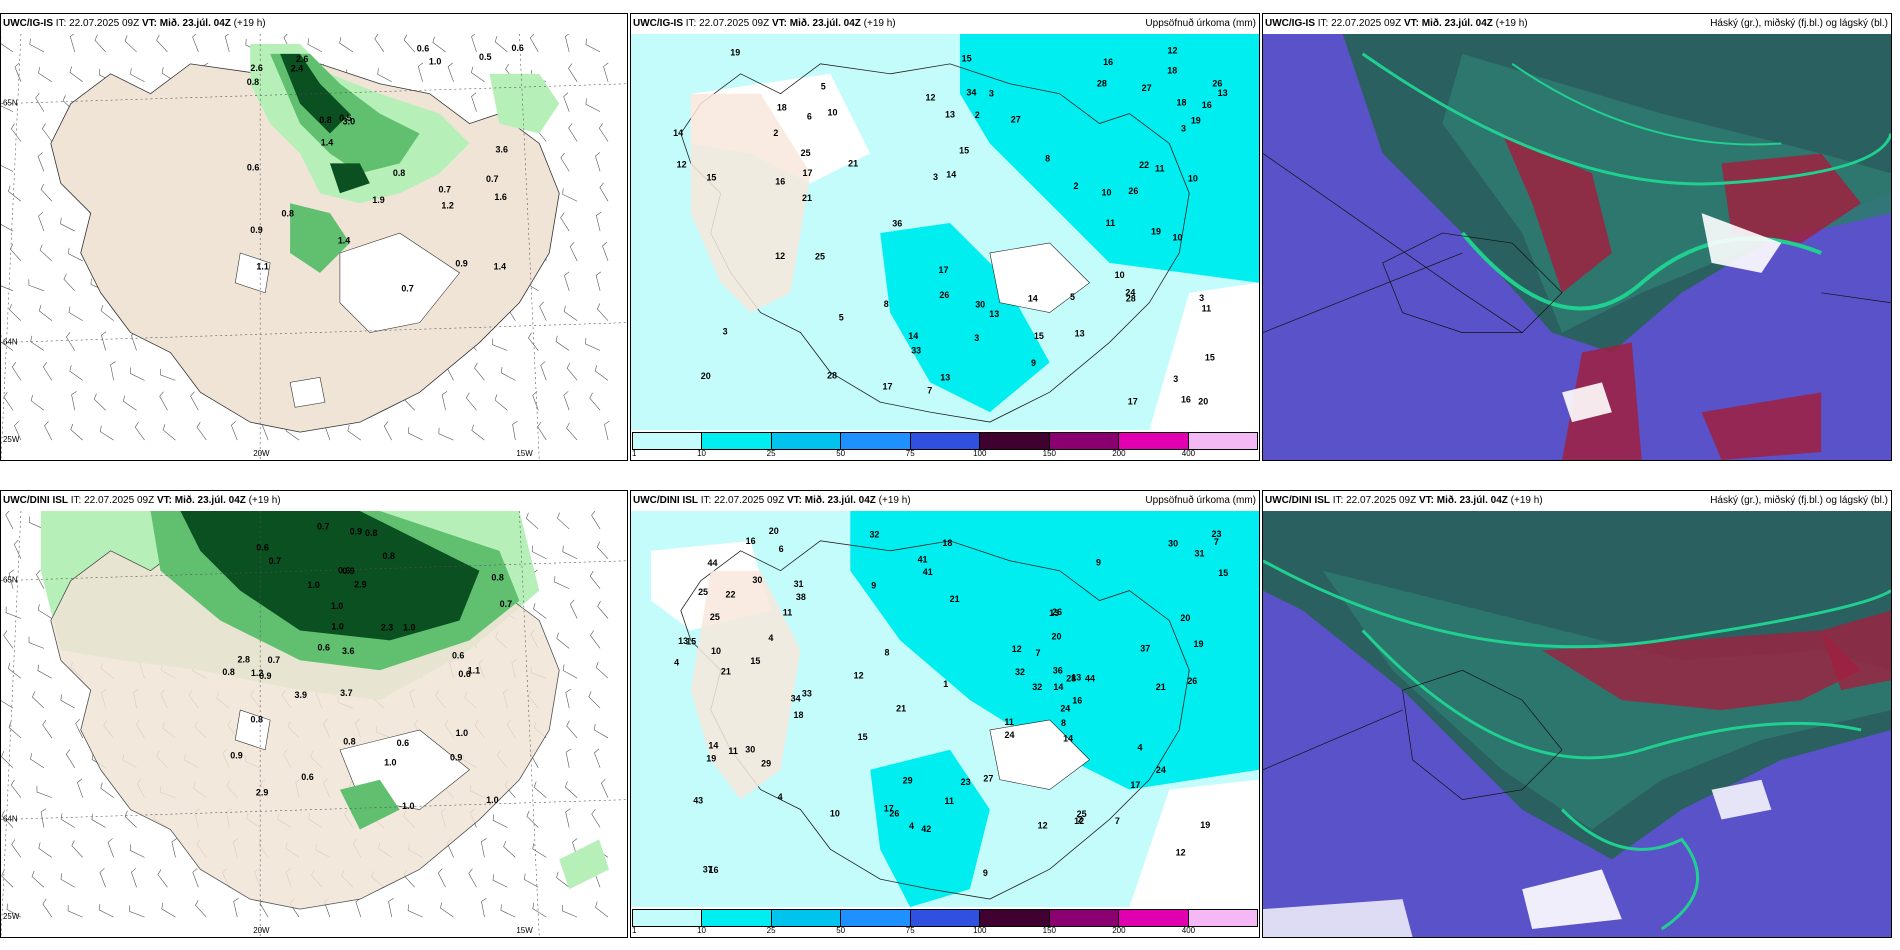 This screenshot has width=1900, height=950. I want to click on precip-value-label: 36, so click(897, 223).